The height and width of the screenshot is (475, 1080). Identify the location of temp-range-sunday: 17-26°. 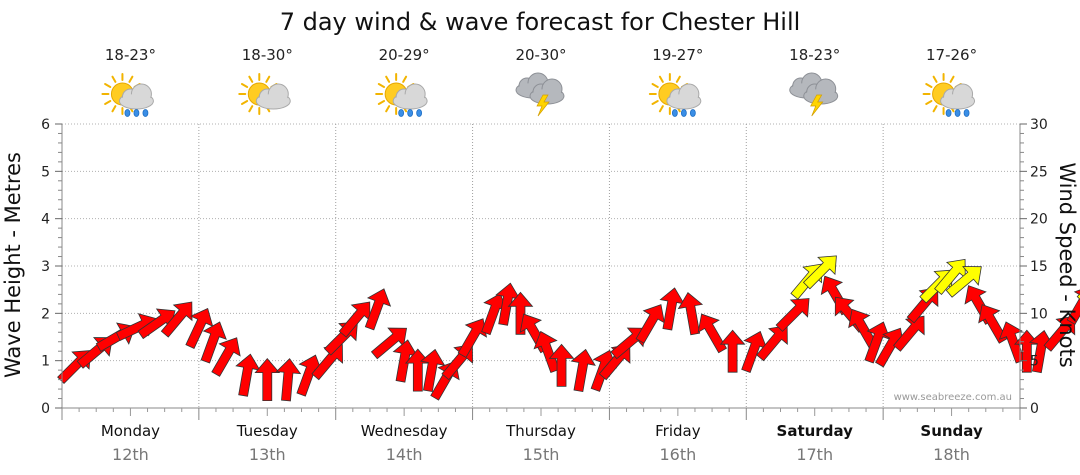
(951, 55).